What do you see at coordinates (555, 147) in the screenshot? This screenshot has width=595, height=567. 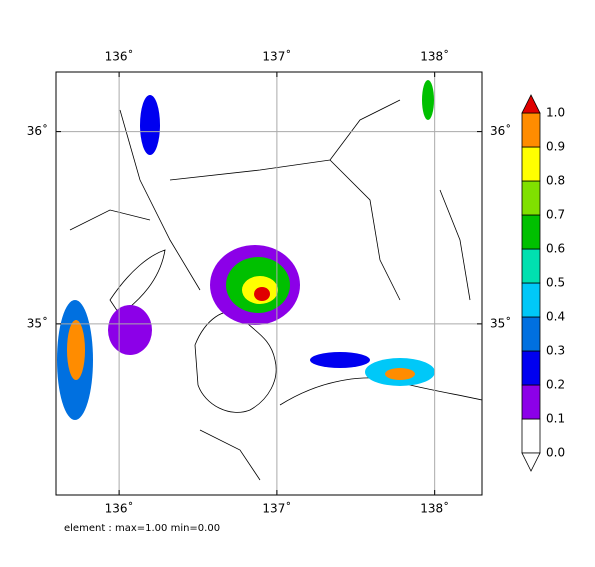 I see `colorbar-label: 0.9` at bounding box center [555, 147].